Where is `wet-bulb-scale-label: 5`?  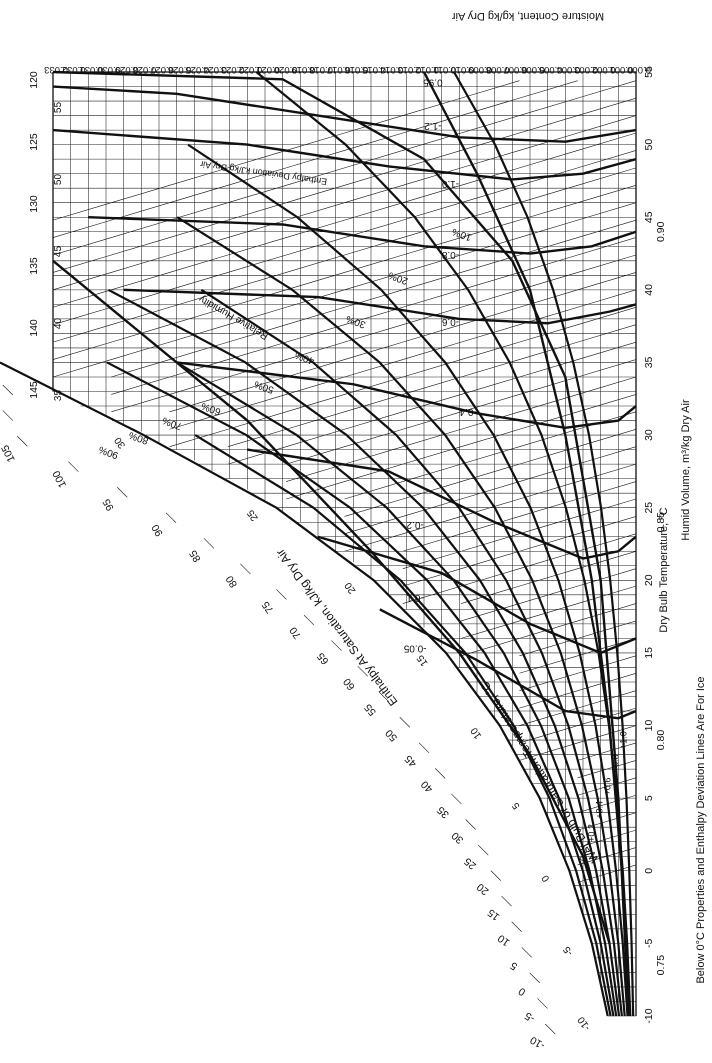 wet-bulb-scale-label: 5 is located at coordinates (516, 805).